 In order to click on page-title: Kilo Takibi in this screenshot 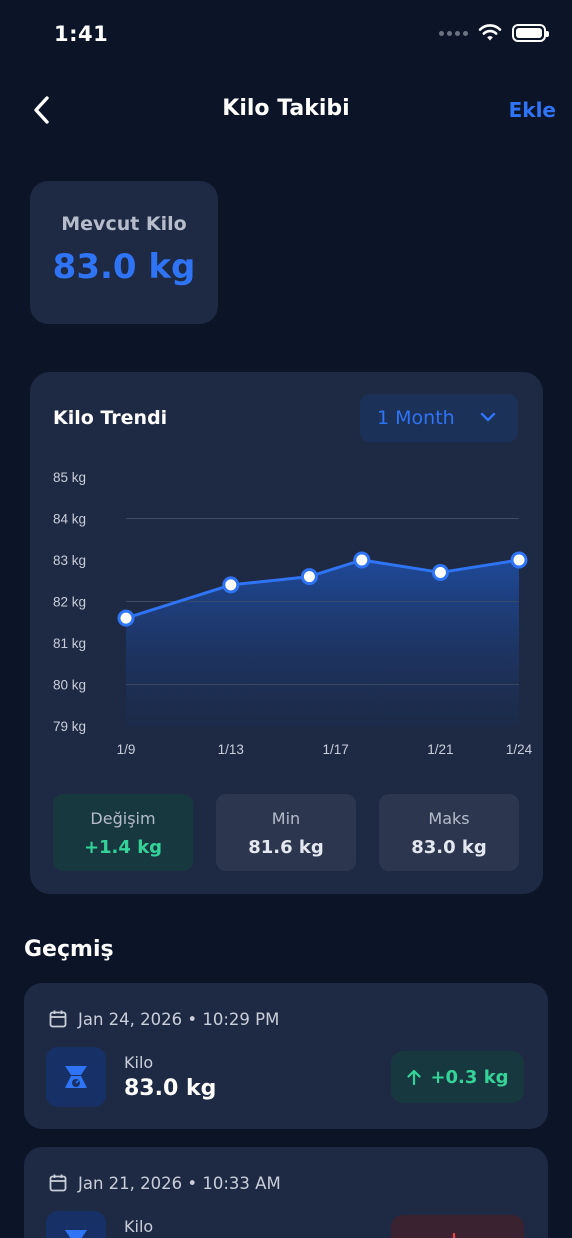, I will do `click(286, 108)`.